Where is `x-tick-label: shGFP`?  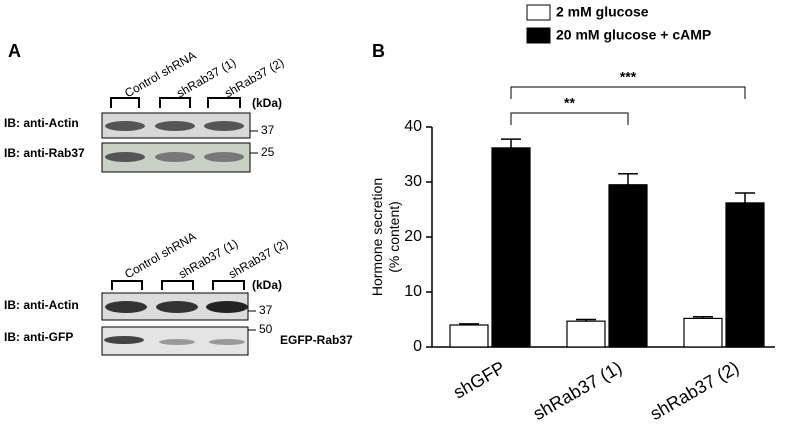
x-tick-label: shGFP is located at coordinates (479, 379).